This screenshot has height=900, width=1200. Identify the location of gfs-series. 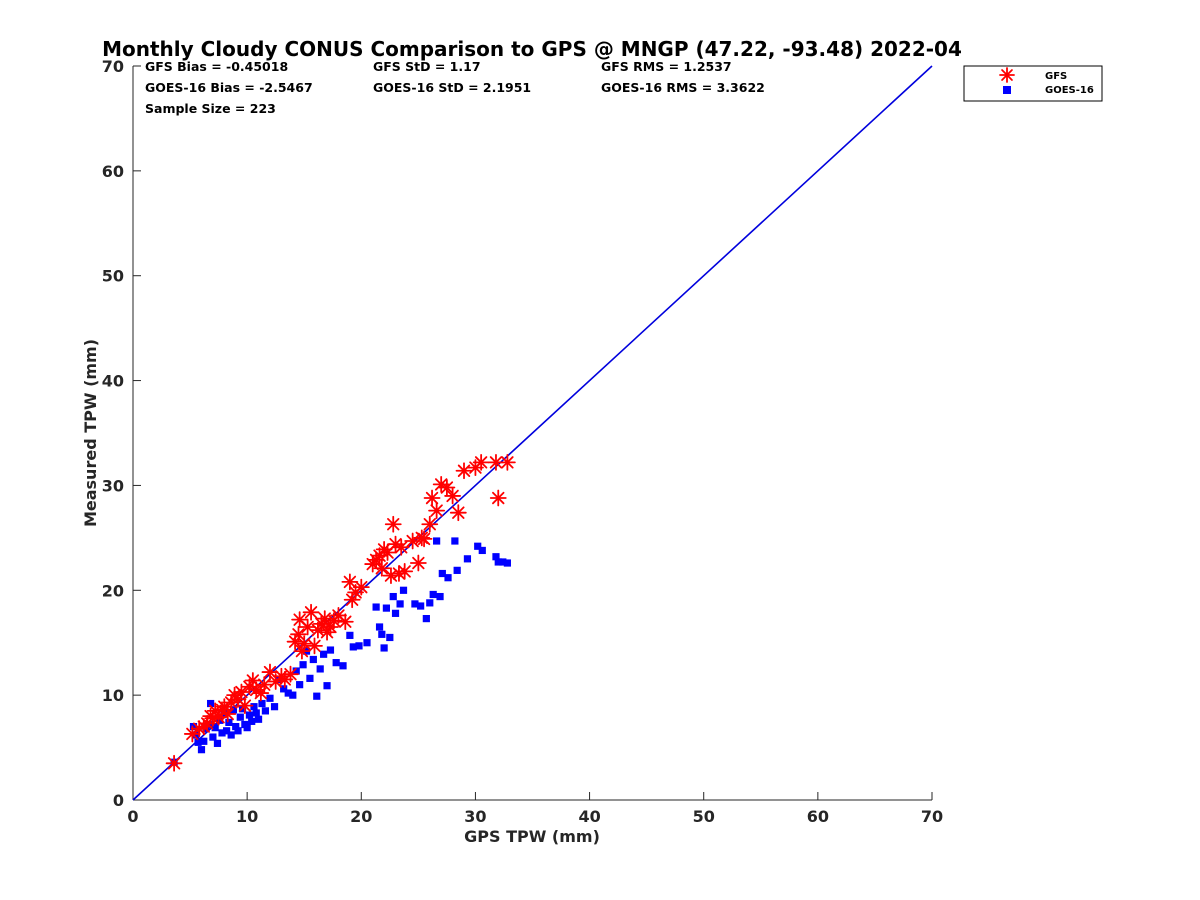
(340, 612).